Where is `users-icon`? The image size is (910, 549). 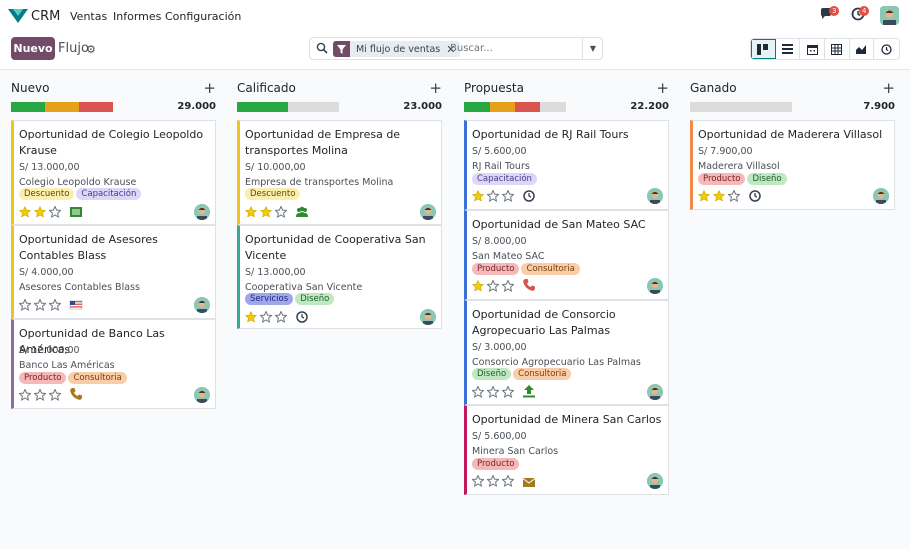
users-icon is located at coordinates (302, 212).